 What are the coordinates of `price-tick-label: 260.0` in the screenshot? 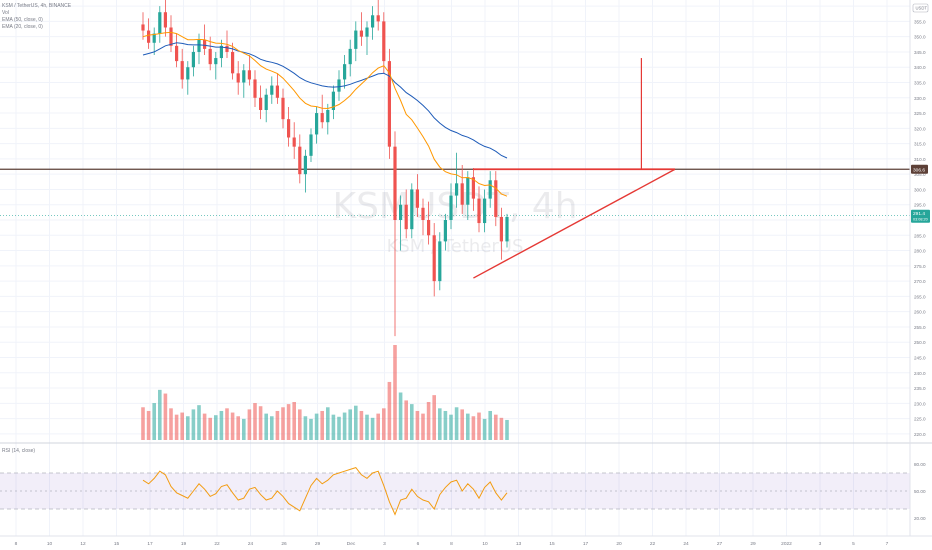 It's located at (920, 312).